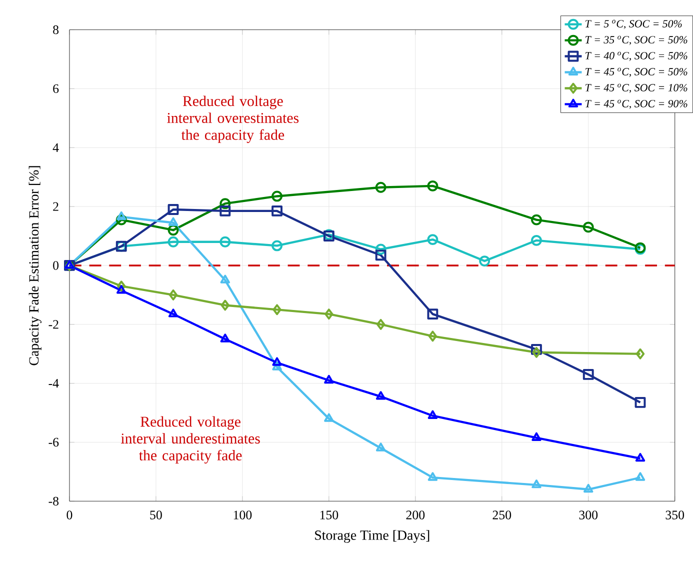 This screenshot has width=693, height=568. What do you see at coordinates (243, 515) in the screenshot?
I see `x-tick-label: 100` at bounding box center [243, 515].